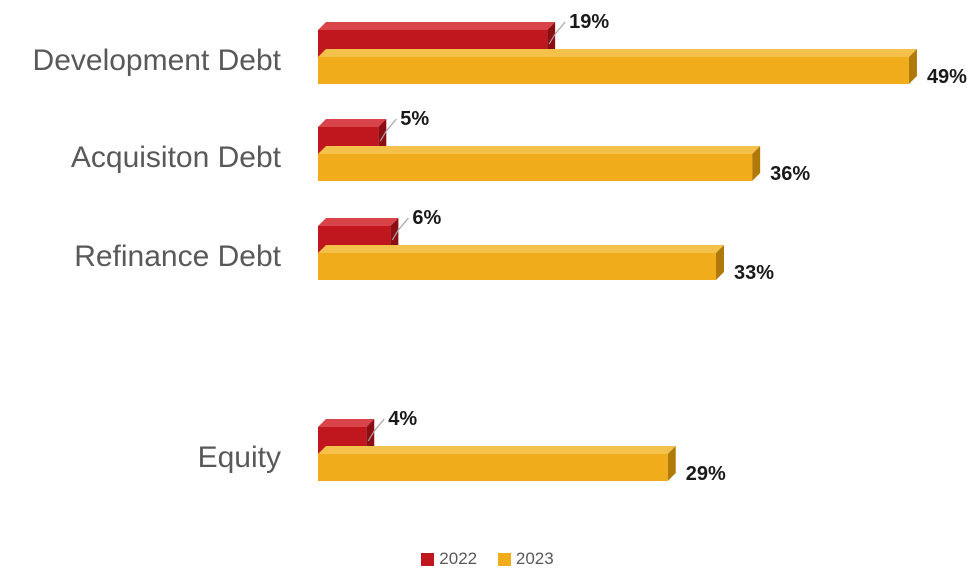 This screenshot has height=571, width=975. I want to click on legend-item-2023: 2023, so click(525, 559).